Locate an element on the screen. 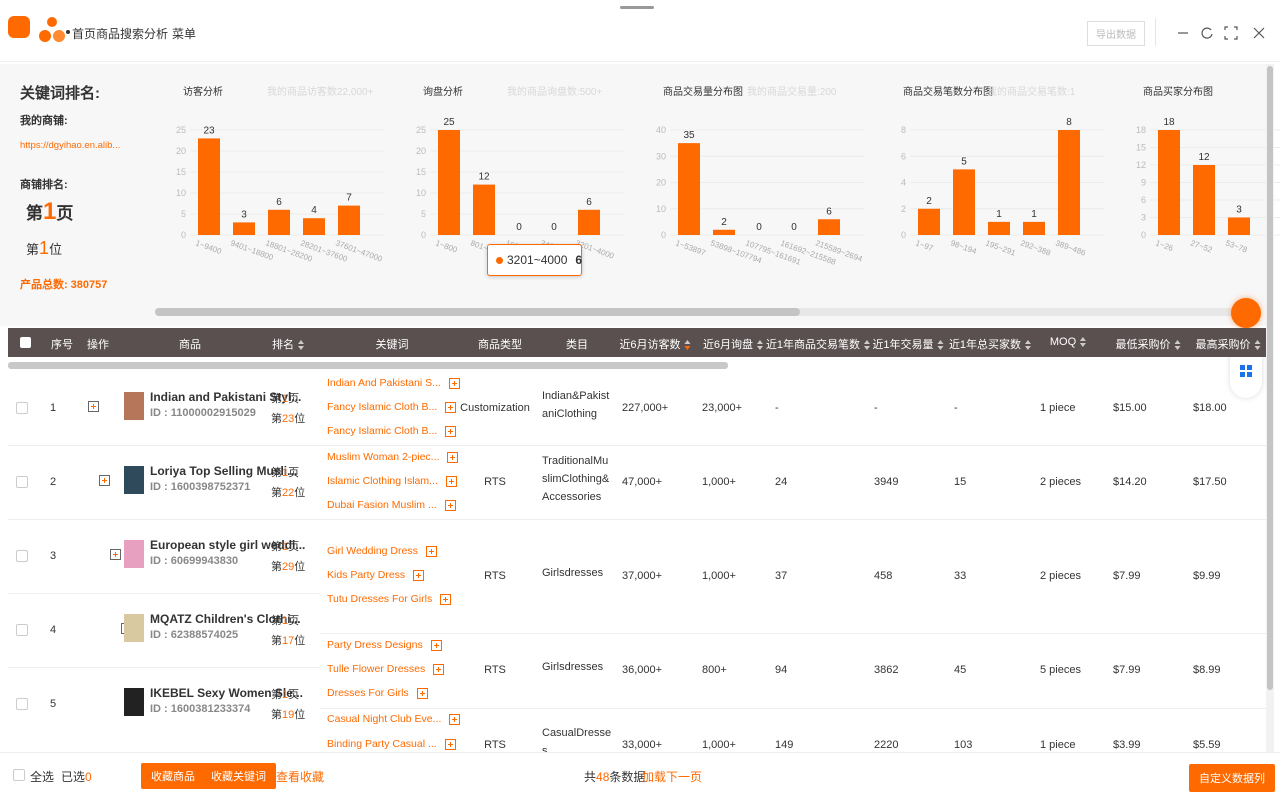  prefix: 第 is located at coordinates (33, 249).